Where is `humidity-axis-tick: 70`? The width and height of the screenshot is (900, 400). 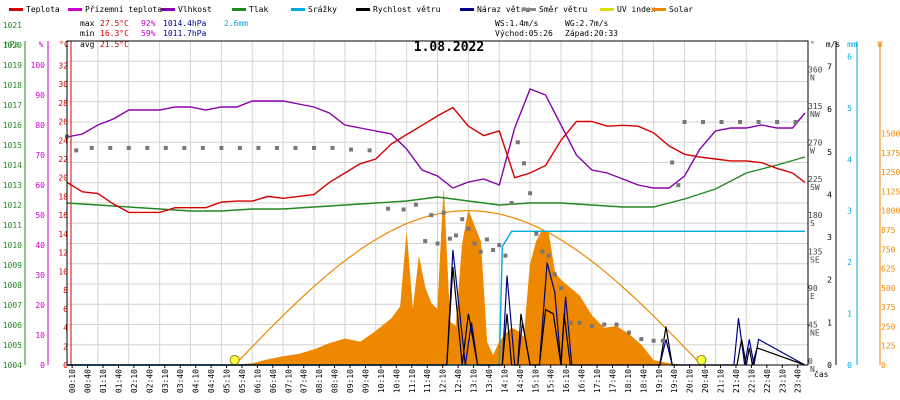
humidity-axis-tick: 70 is located at coordinates (40, 155).